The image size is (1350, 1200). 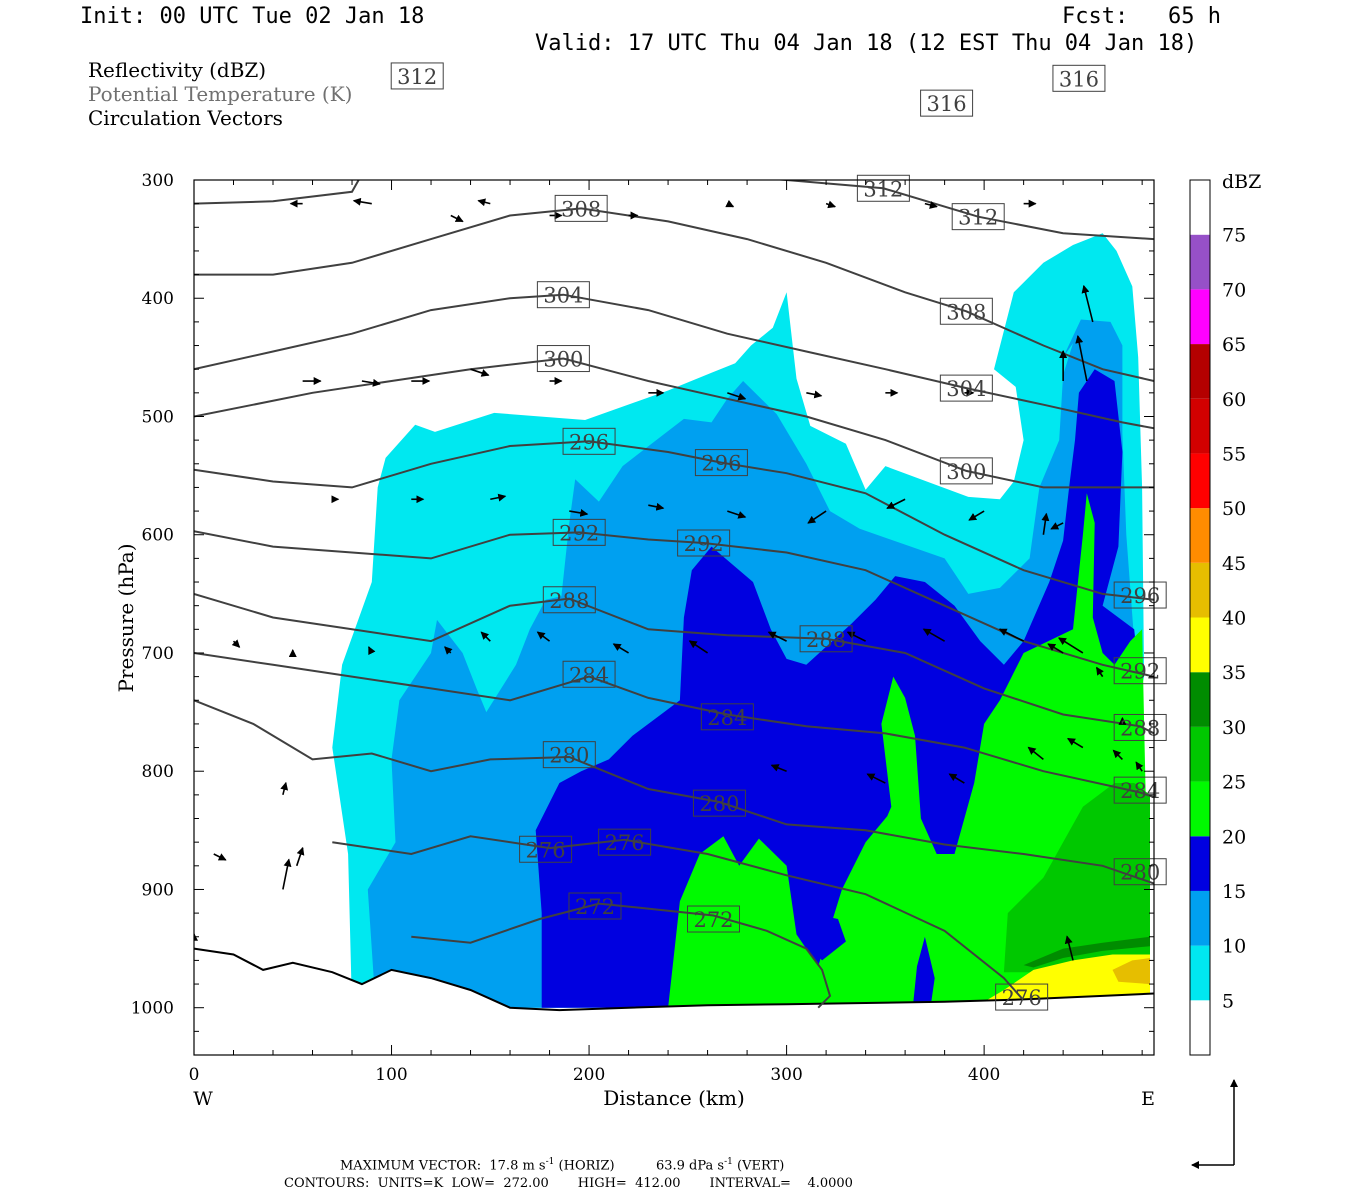 I want to click on colorbar-tick-label: 60, so click(x=1234, y=400).